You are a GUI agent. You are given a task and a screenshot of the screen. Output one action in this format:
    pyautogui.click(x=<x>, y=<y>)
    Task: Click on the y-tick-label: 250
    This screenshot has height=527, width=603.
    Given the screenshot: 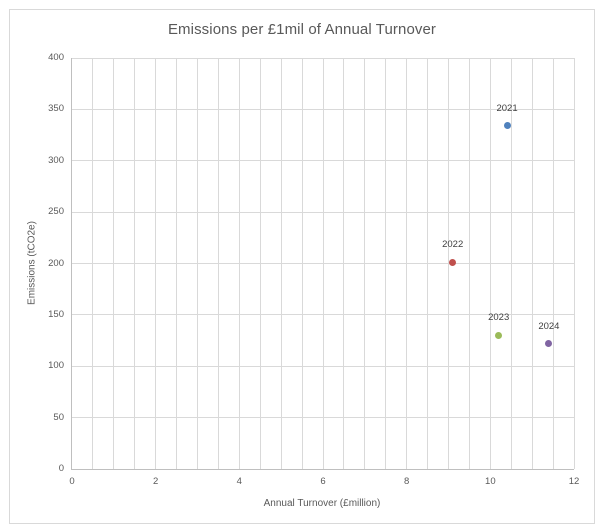 What is the action you would take?
    pyautogui.click(x=56, y=212)
    